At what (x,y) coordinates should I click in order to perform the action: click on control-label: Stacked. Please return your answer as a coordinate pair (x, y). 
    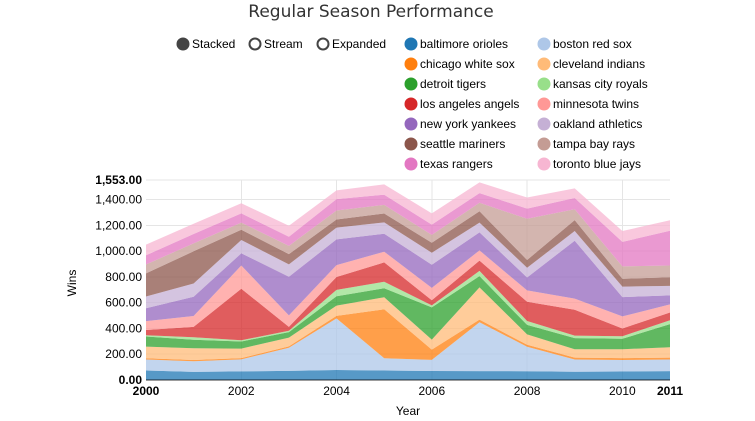
    Looking at the image, I should click on (213, 44).